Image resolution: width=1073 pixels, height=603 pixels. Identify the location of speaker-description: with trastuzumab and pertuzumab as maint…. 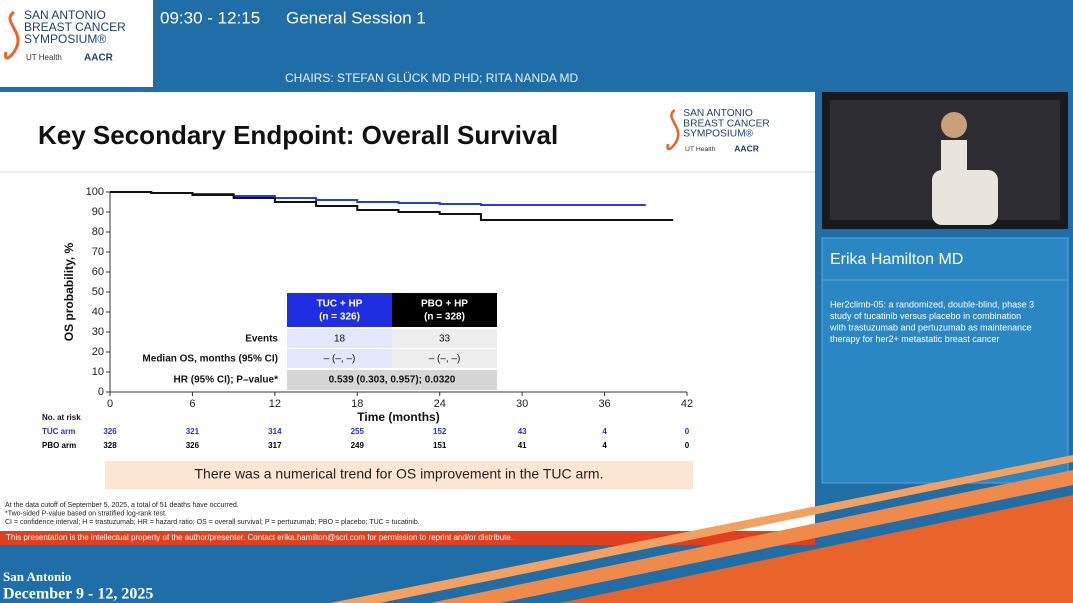
(930, 327).